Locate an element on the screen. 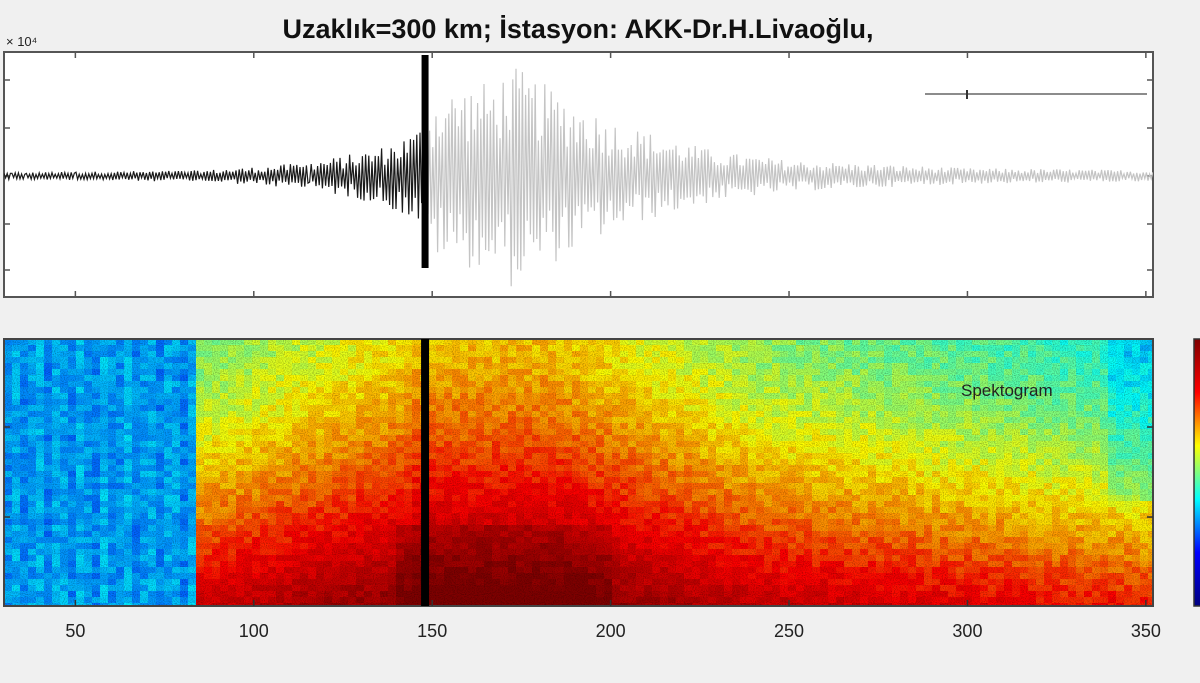 The image size is (1200, 683). y-exponent-label: × 10⁴ is located at coordinates (21, 41).